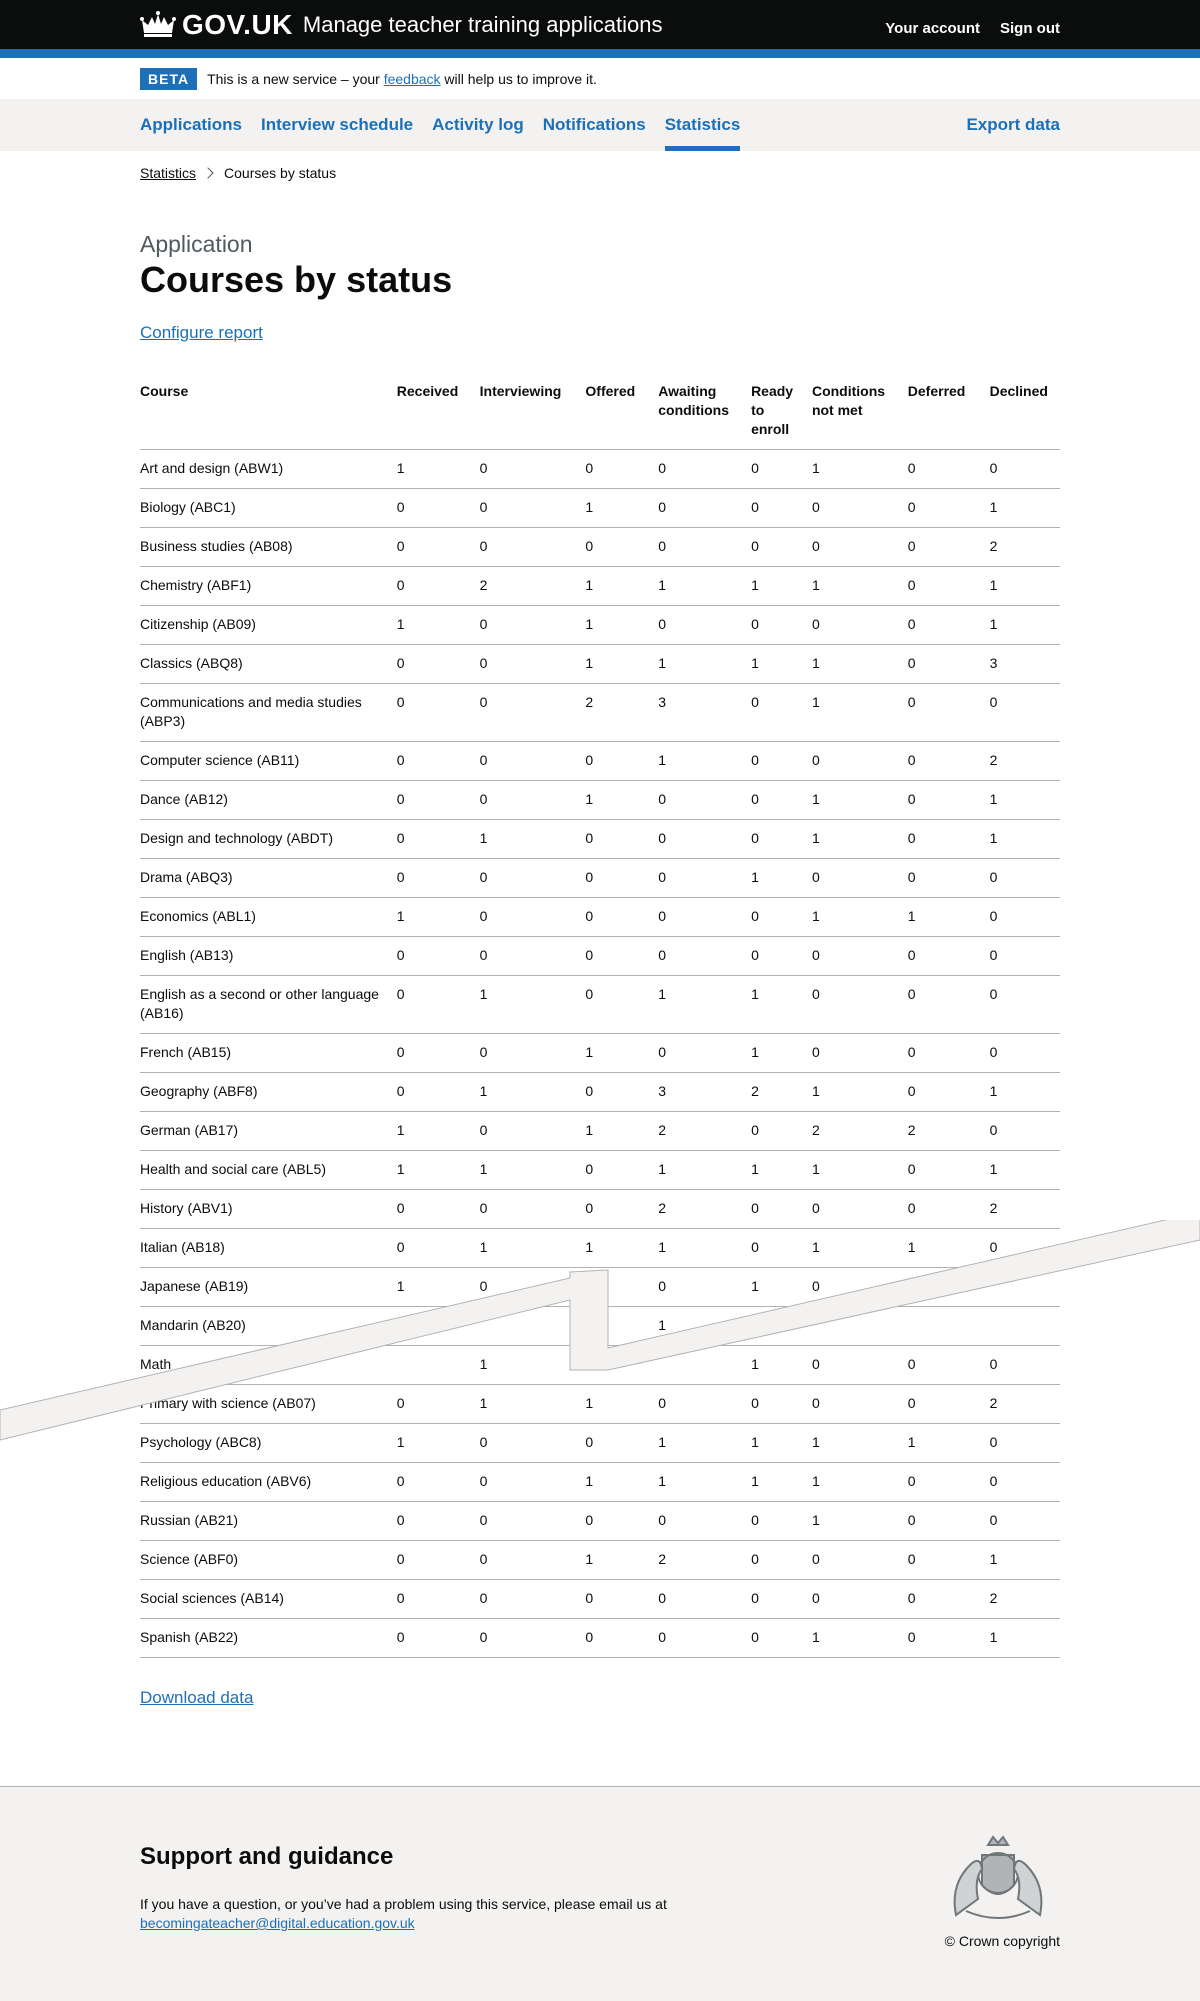 This screenshot has width=1200, height=2001. I want to click on govuk-logo-link: GOV.UK, so click(216, 25).